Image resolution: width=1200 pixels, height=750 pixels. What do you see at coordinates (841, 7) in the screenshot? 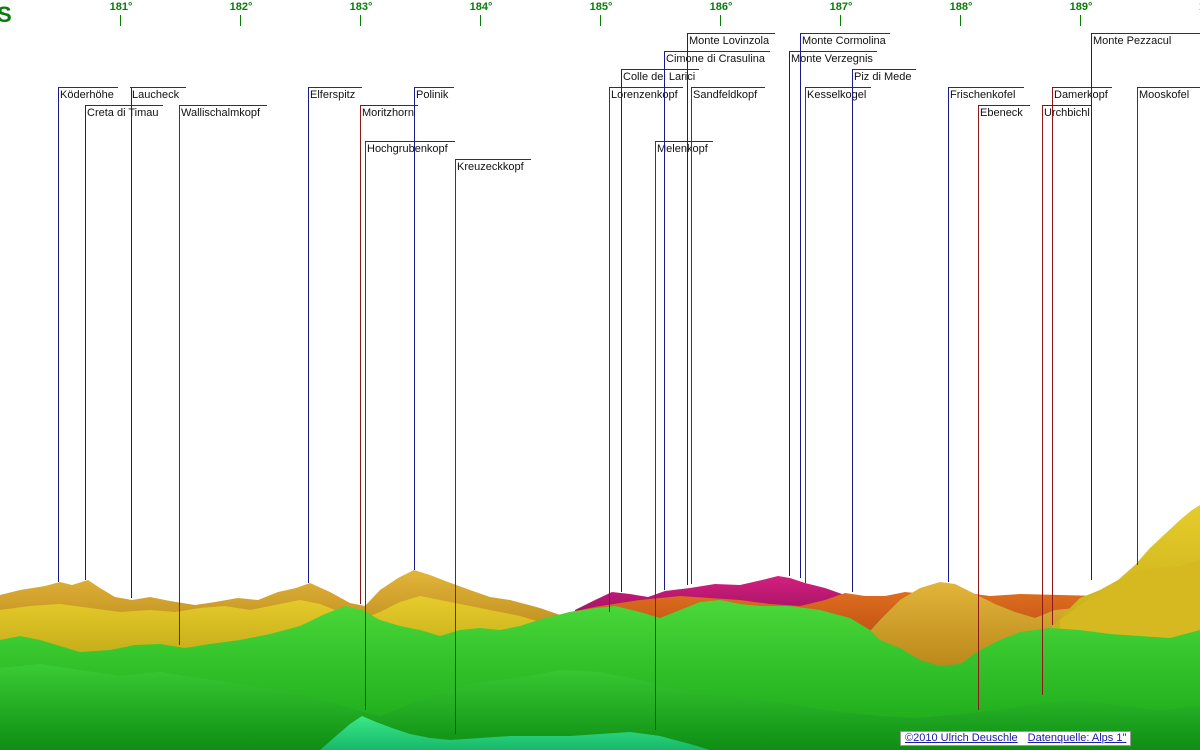
I see `degree-label-187: 187°` at bounding box center [841, 7].